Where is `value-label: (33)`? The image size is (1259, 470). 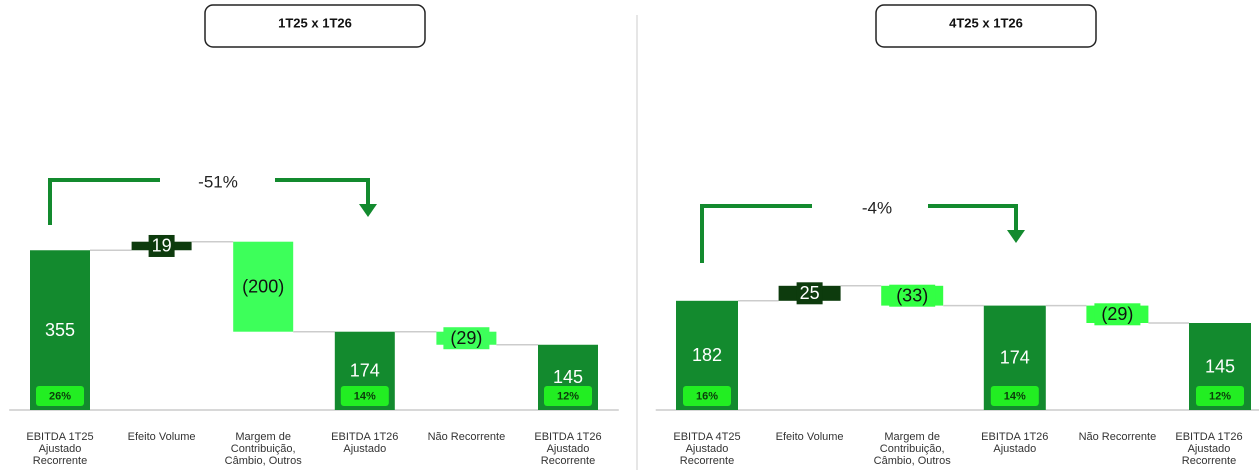 value-label: (33) is located at coordinates (912, 295).